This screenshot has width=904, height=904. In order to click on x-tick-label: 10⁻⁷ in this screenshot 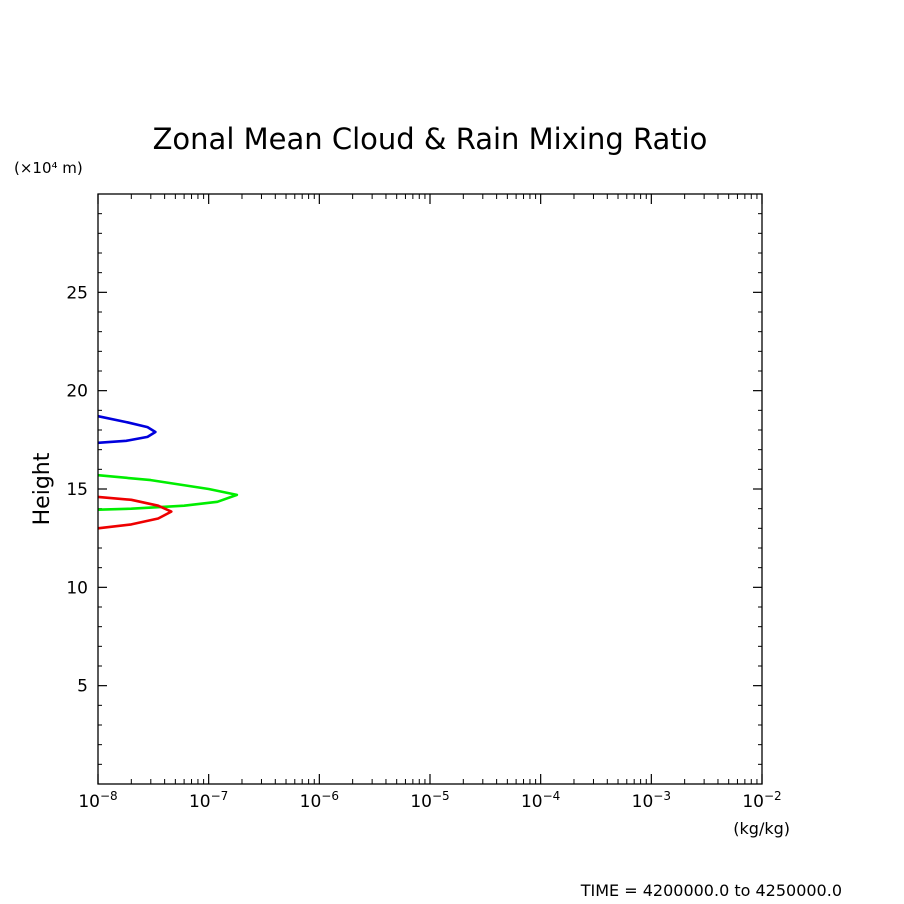, I will do `click(208, 800)`.